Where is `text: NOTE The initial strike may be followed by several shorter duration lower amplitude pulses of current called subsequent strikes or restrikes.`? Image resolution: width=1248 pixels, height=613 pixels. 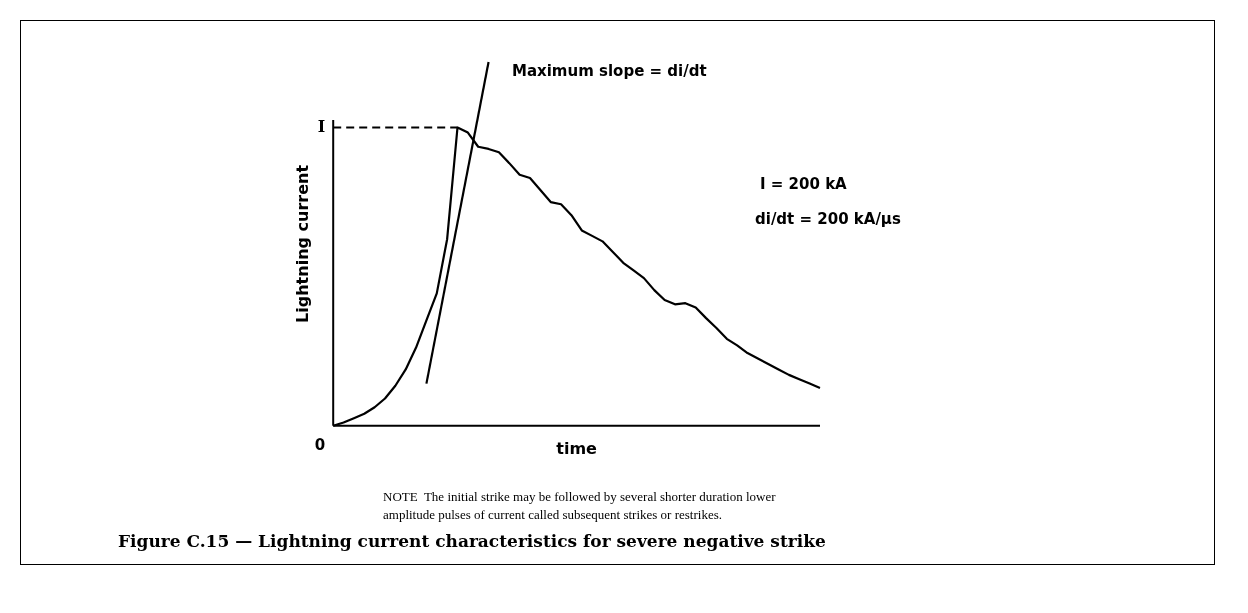
text: NOTE The initial strike may be followed by several shorter duration lower amplitude pulses of current called subsequent strikes or restrikes. is located at coordinates (580, 506).